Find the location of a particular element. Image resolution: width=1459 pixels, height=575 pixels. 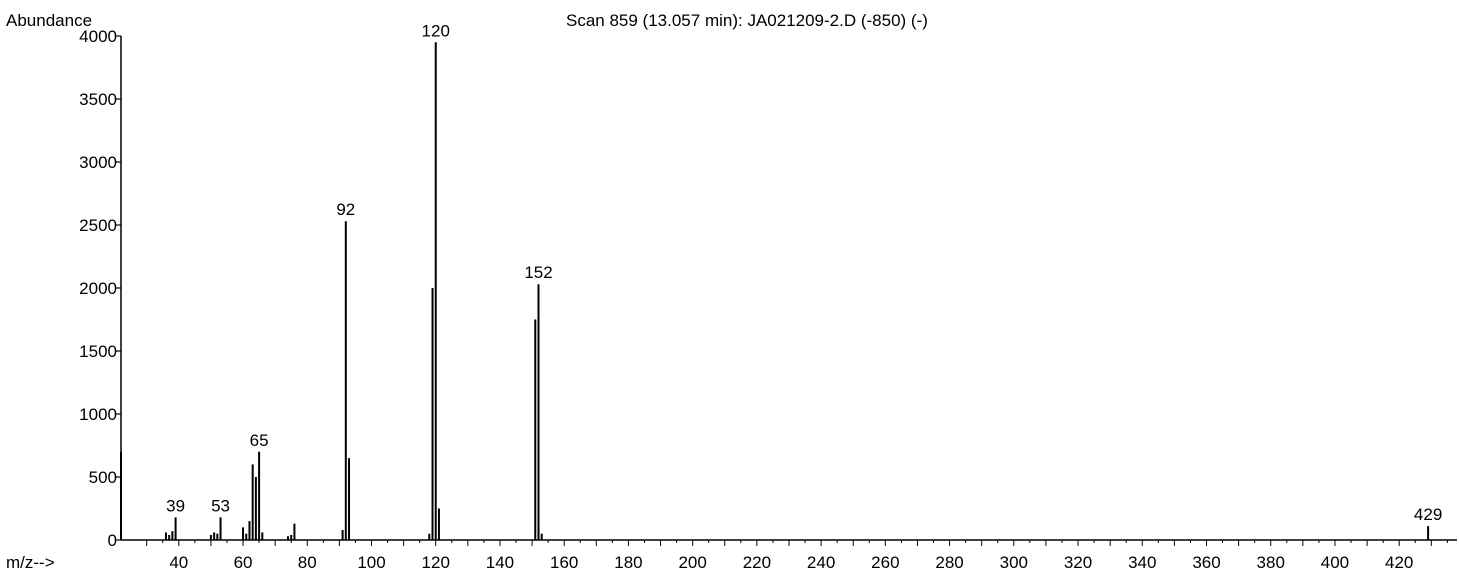

x-tick-label: 120 is located at coordinates (436, 562).